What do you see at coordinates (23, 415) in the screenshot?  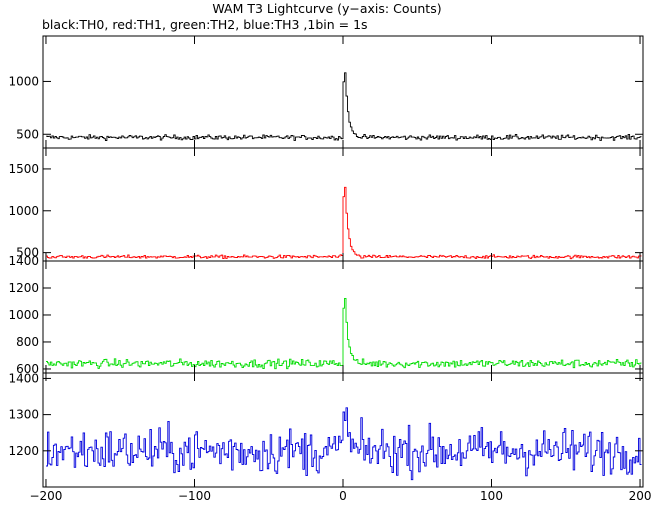 I see `y-tick-label-TH3: 1300` at bounding box center [23, 415].